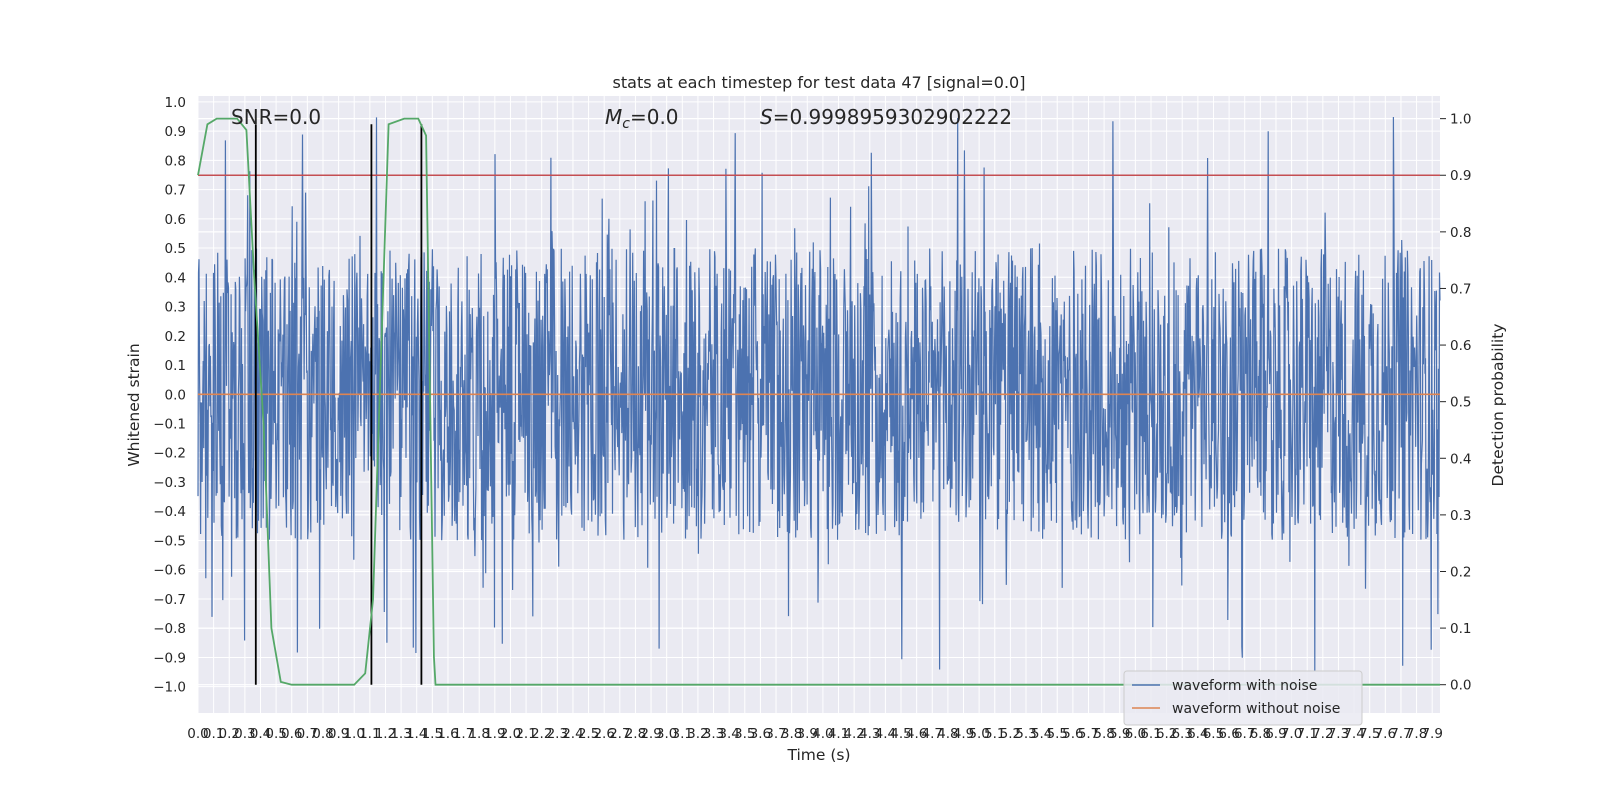 The image size is (1600, 800). What do you see at coordinates (1213, 734) in the screenshot?
I see `x-tick-label: 6.5` at bounding box center [1213, 734].